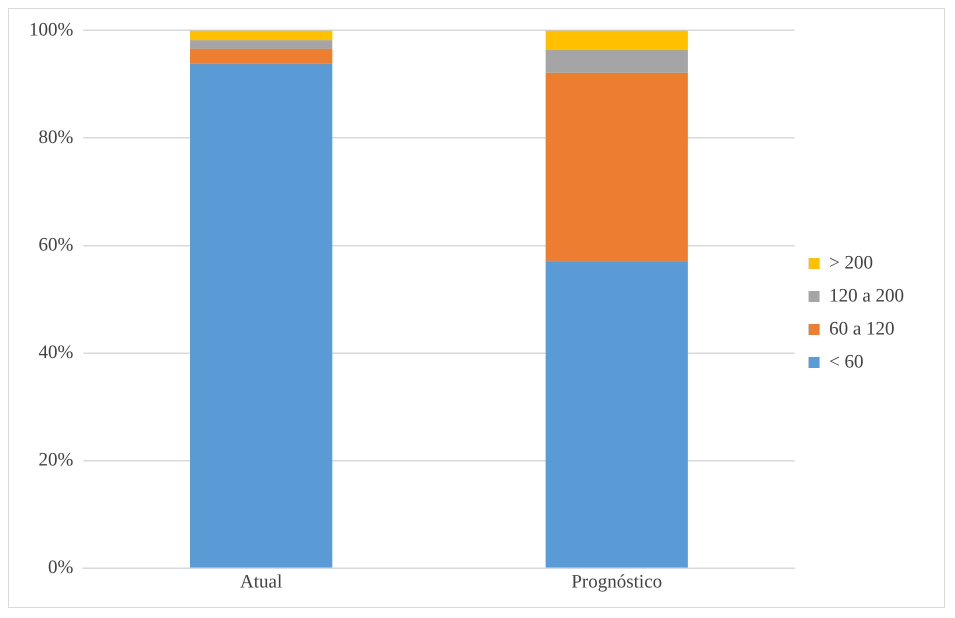 This screenshot has height=618, width=955. What do you see at coordinates (56, 245) in the screenshot?
I see `y-tick-label: 60%` at bounding box center [56, 245].